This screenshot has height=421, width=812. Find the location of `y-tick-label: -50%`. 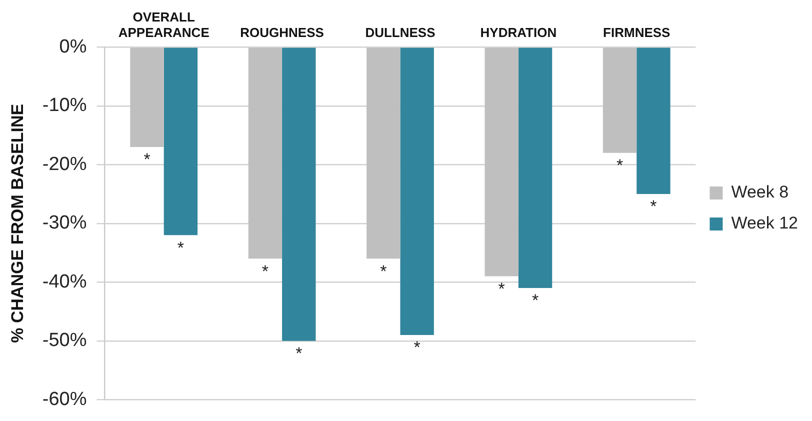

y-tick-label: -50% is located at coordinates (64, 341).